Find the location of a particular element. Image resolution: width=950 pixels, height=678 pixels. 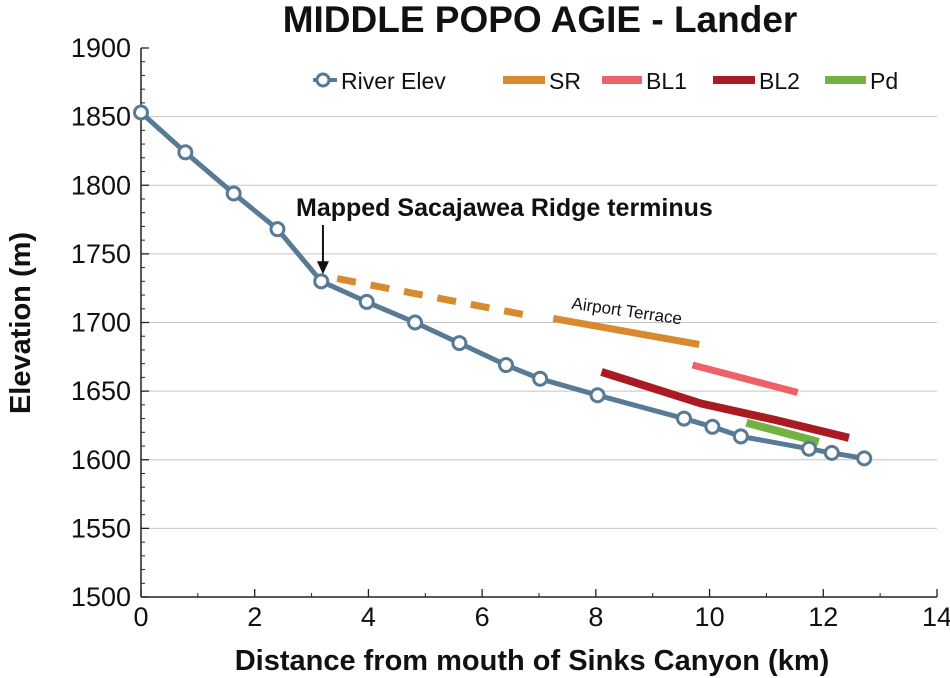

legend-label-sr: SR is located at coordinates (565, 81).